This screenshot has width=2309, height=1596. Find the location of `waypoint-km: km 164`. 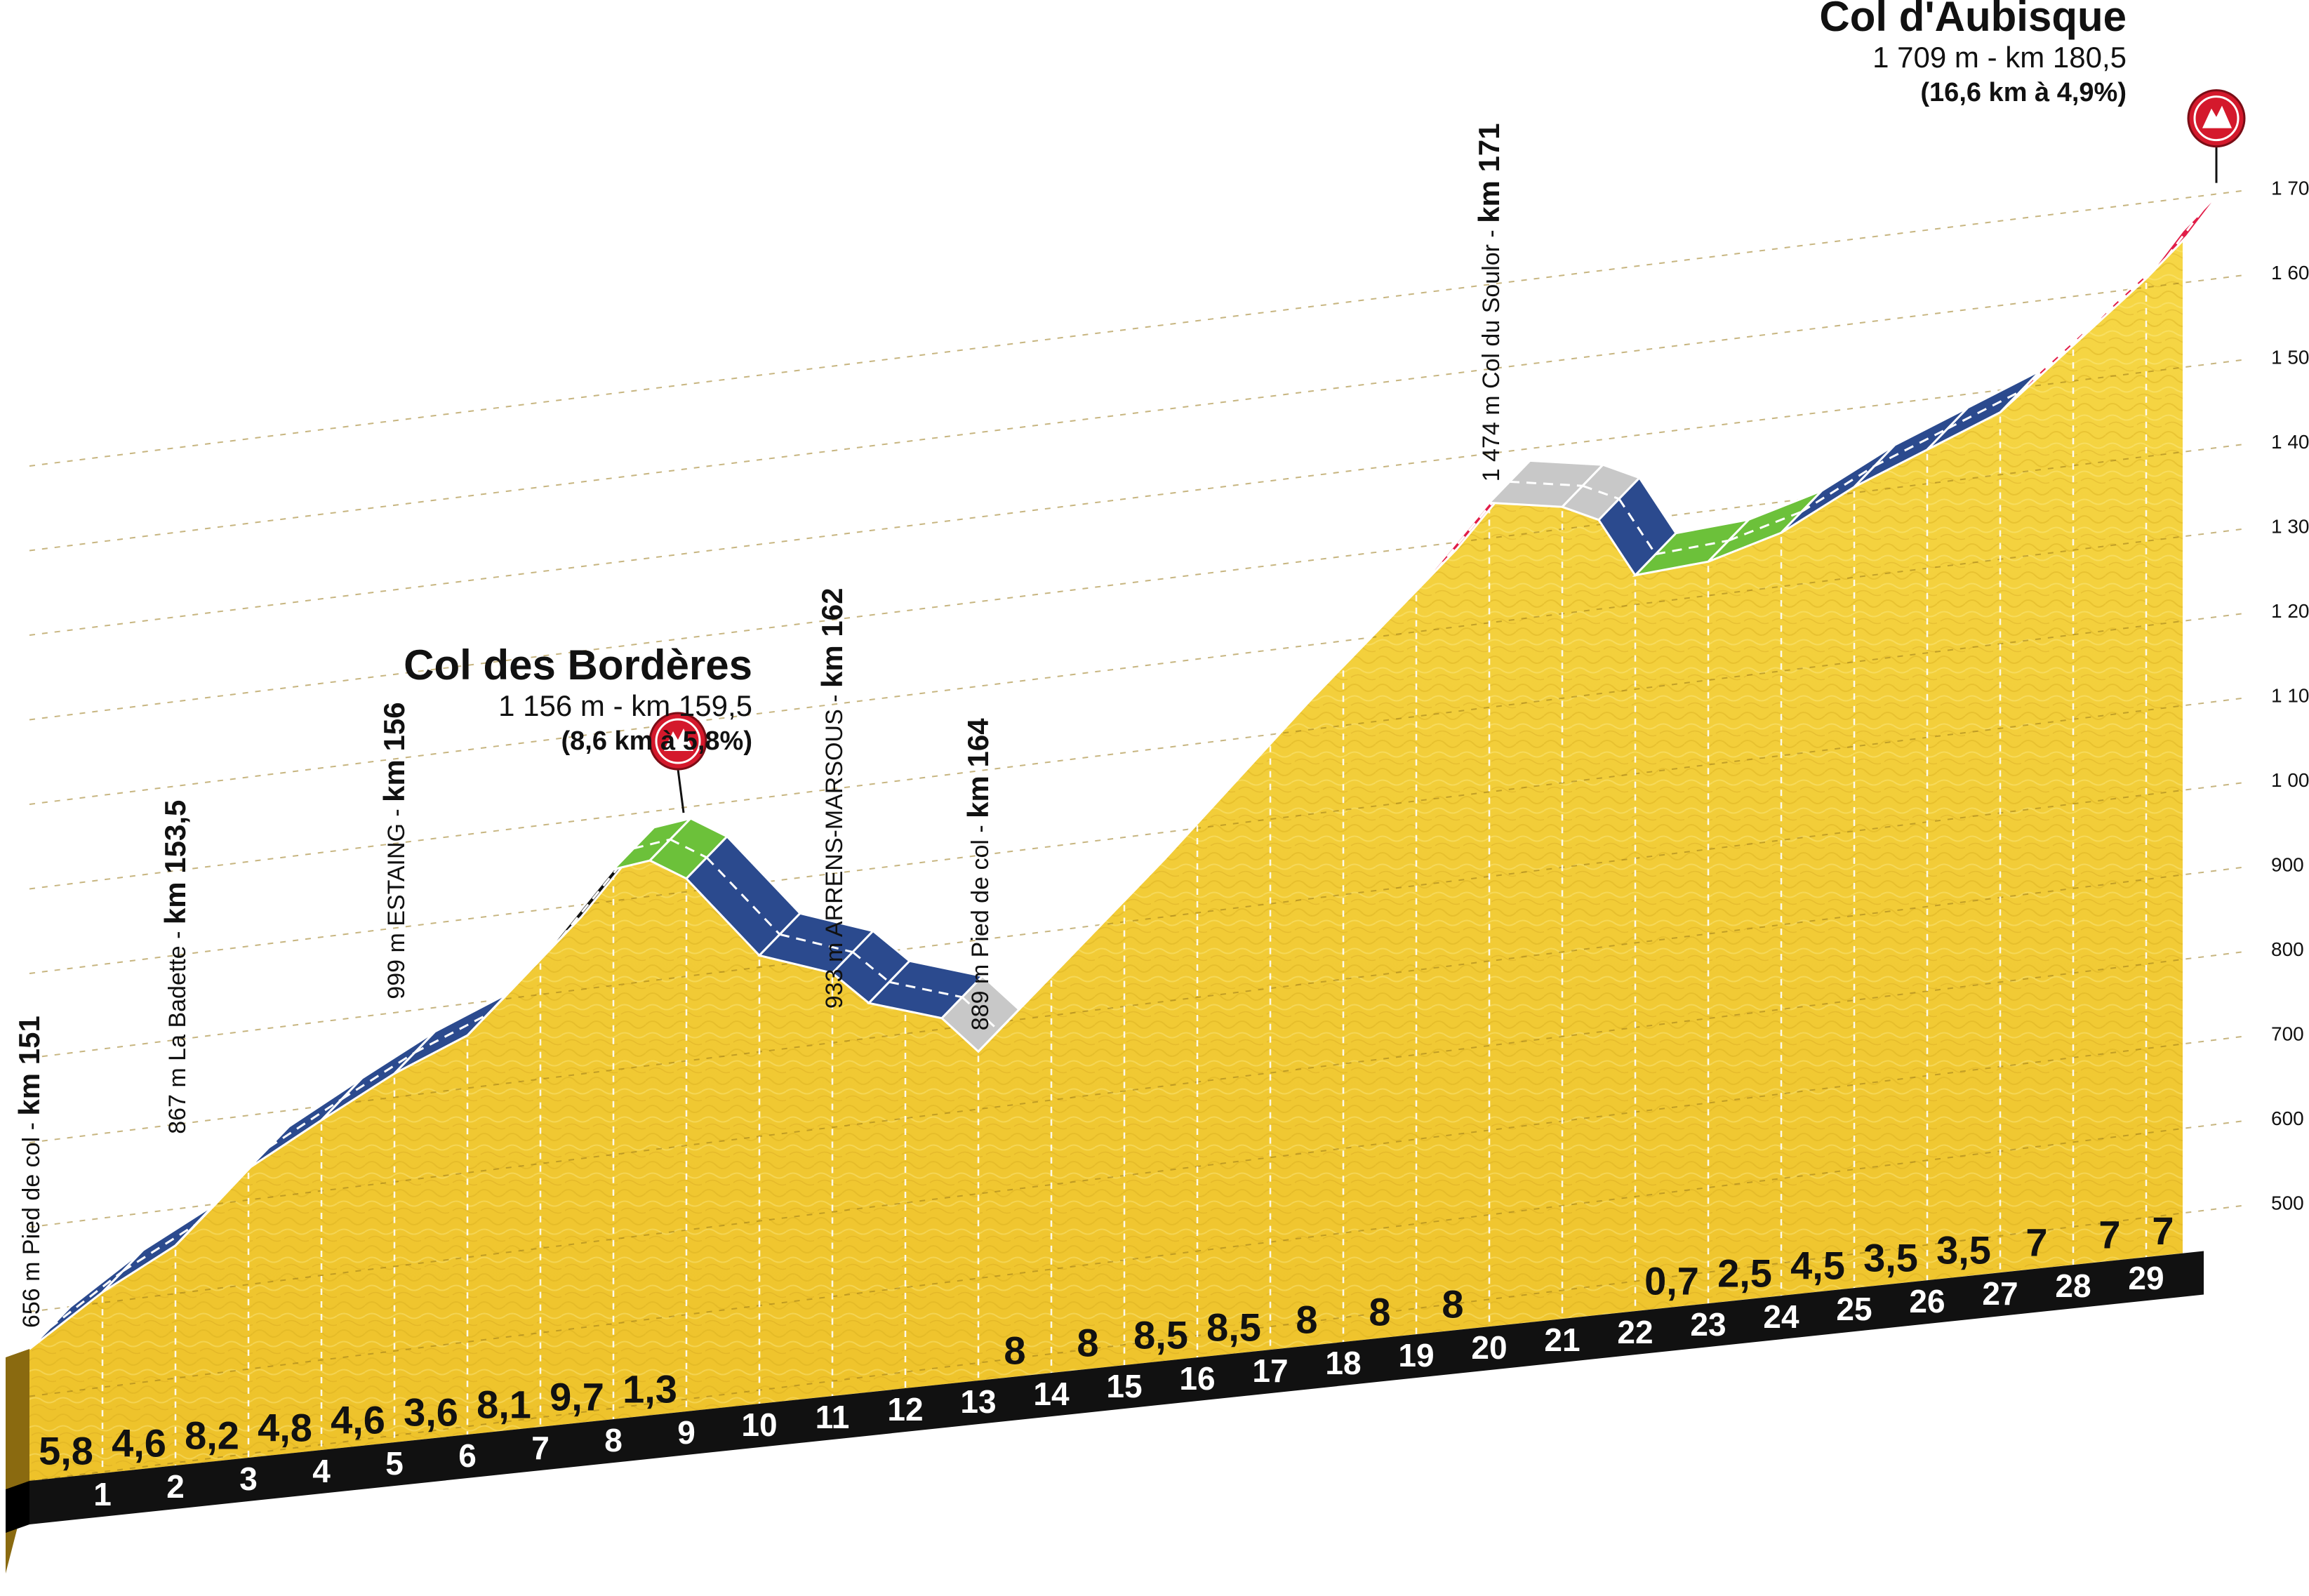

waypoint-km: km 164 is located at coordinates (977, 768).